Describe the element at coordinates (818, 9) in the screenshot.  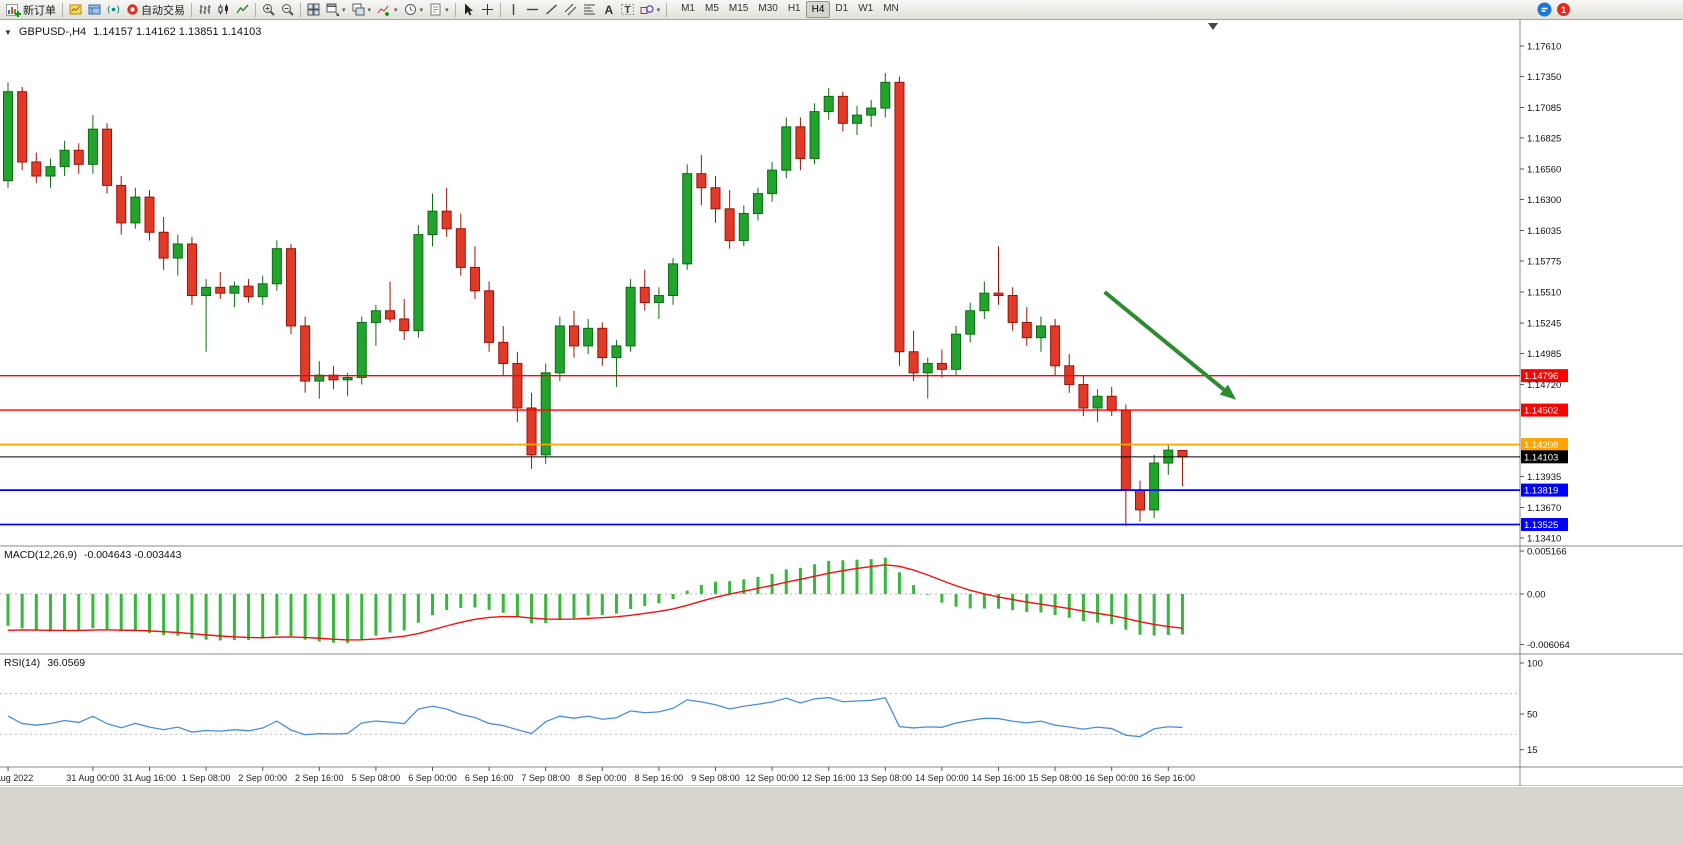
I see `timeframe-button-h4: H4` at that location.